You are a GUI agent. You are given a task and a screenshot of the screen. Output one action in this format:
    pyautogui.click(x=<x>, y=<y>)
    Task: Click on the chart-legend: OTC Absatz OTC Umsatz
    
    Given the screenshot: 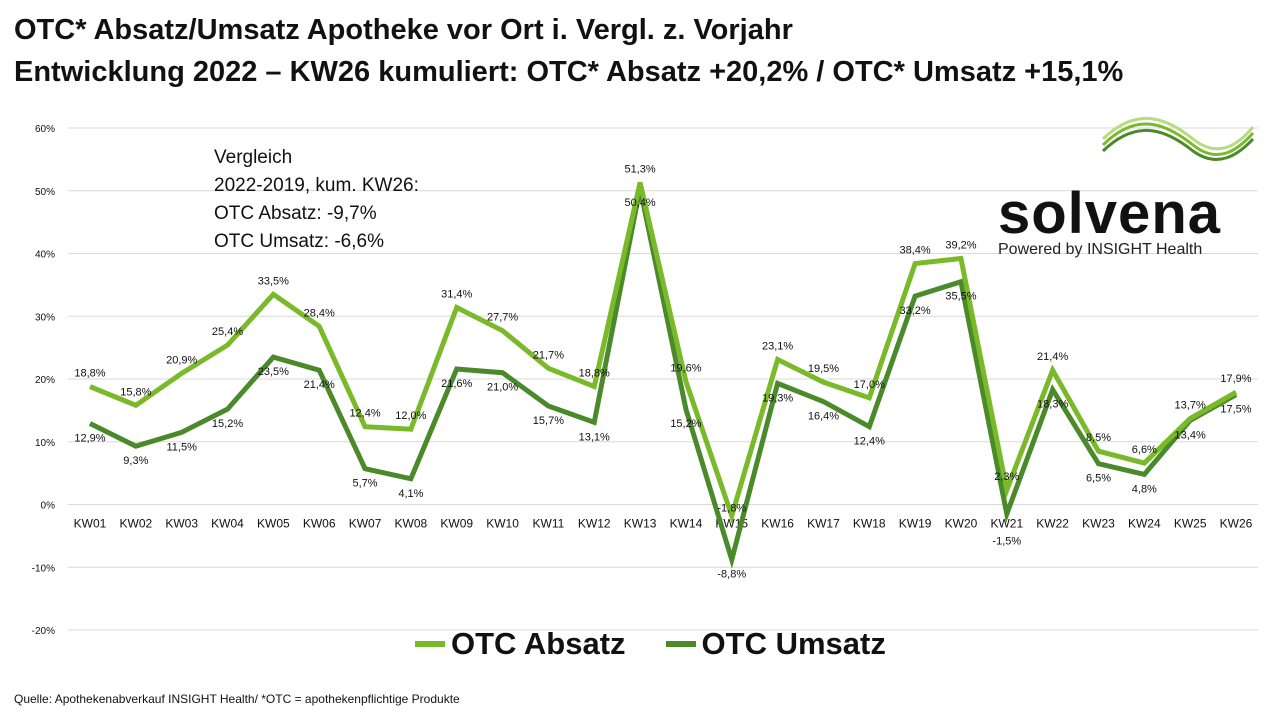 What is the action you would take?
    pyautogui.click(x=650, y=644)
    